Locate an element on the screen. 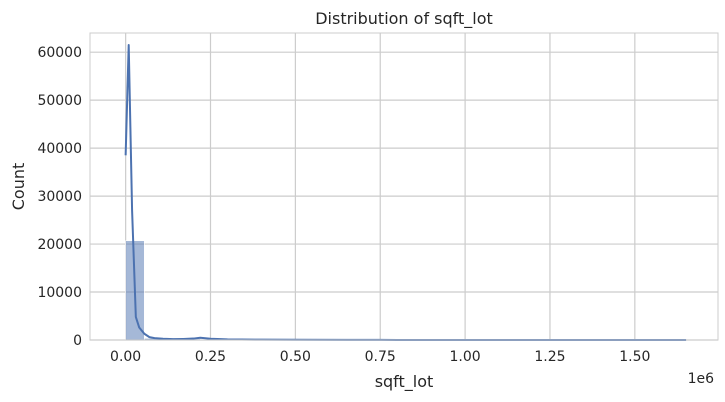 Image resolution: width=725 pixels, height=402 pixels. y-tick-label: 60000 is located at coordinates (59, 53).